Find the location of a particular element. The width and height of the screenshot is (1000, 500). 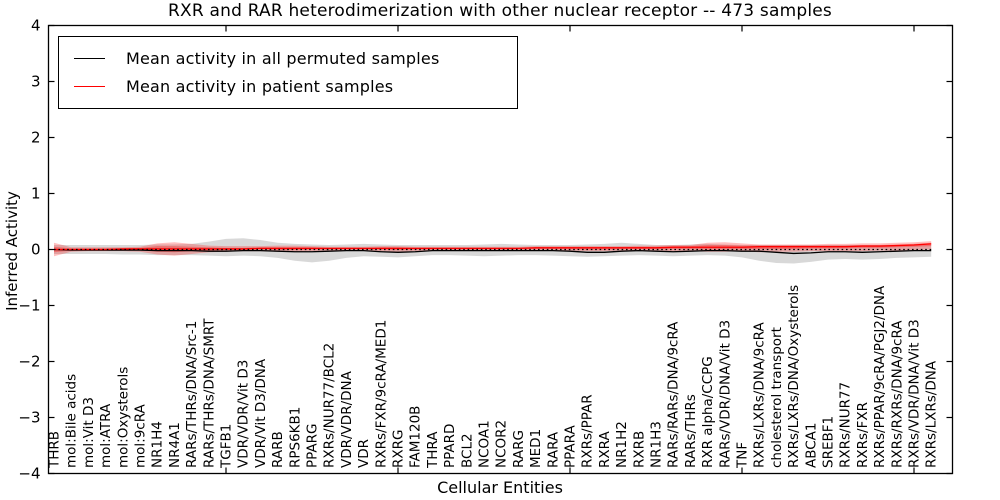

x-axis-title: Cellular Entities is located at coordinates (500, 487).